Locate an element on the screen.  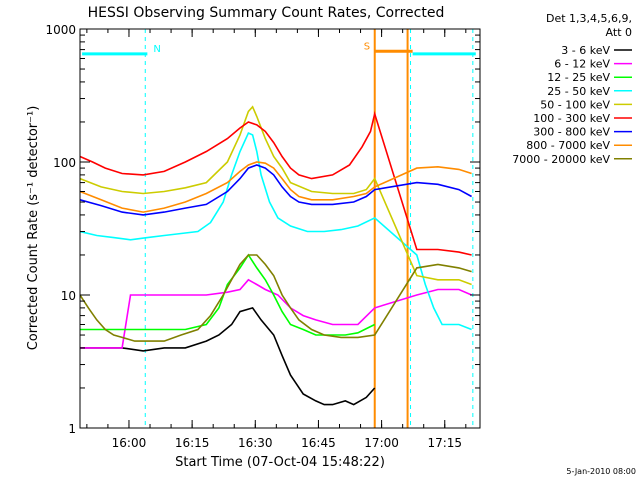
x-tick-label-4: 17:00 is located at coordinates (381, 443).